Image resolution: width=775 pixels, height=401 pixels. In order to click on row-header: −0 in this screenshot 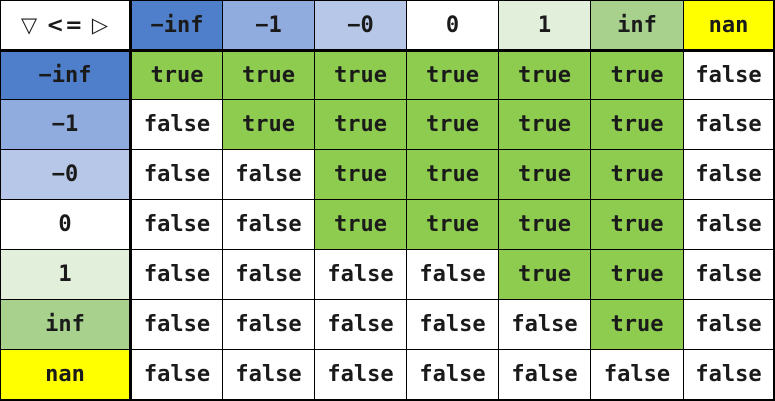, I will do `click(65, 174)`.